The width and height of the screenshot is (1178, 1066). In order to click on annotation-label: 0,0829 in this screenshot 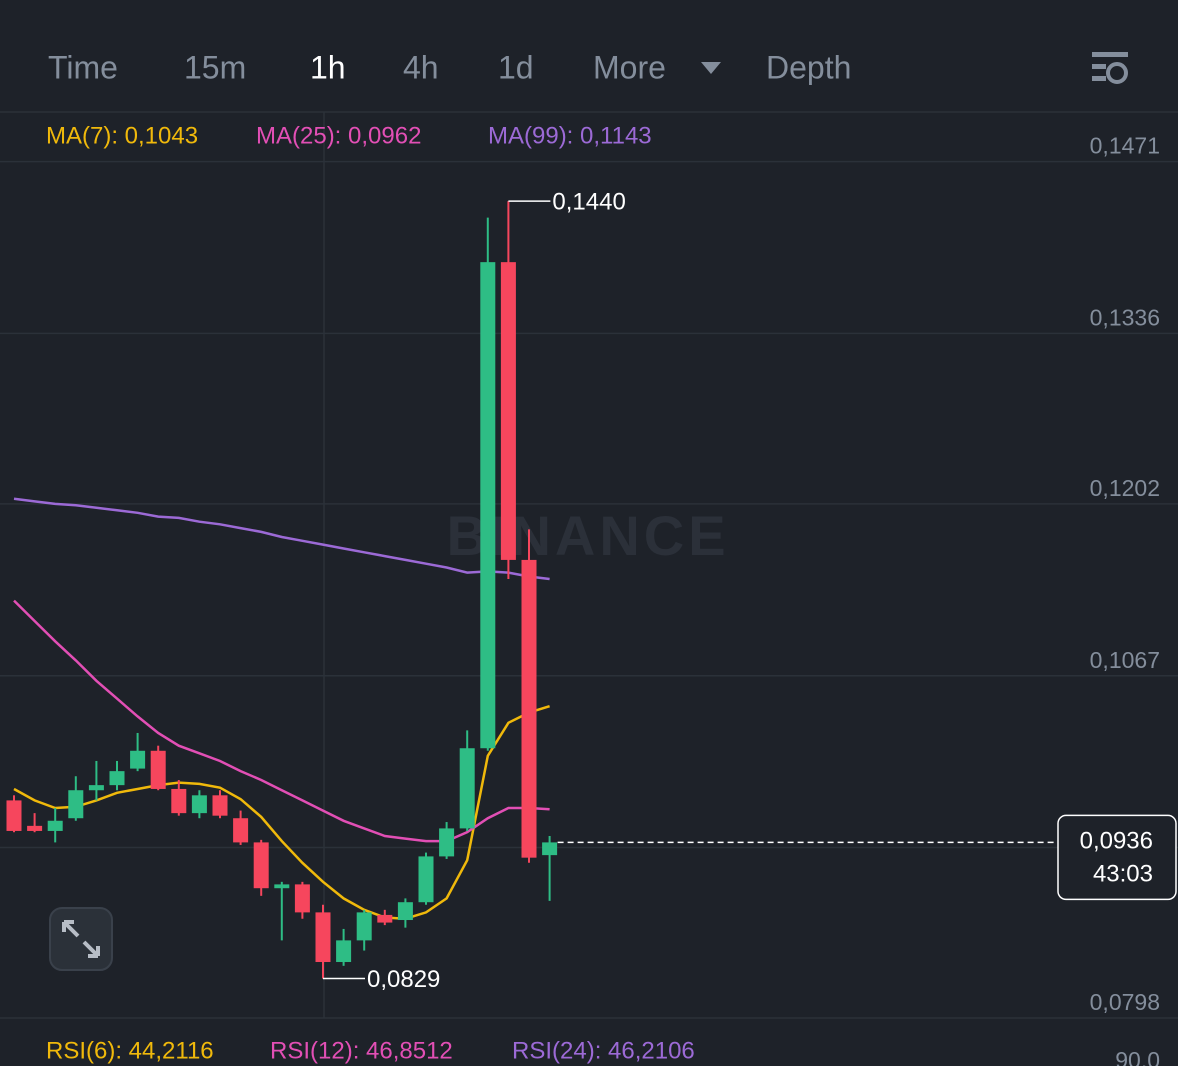, I will do `click(403, 979)`.